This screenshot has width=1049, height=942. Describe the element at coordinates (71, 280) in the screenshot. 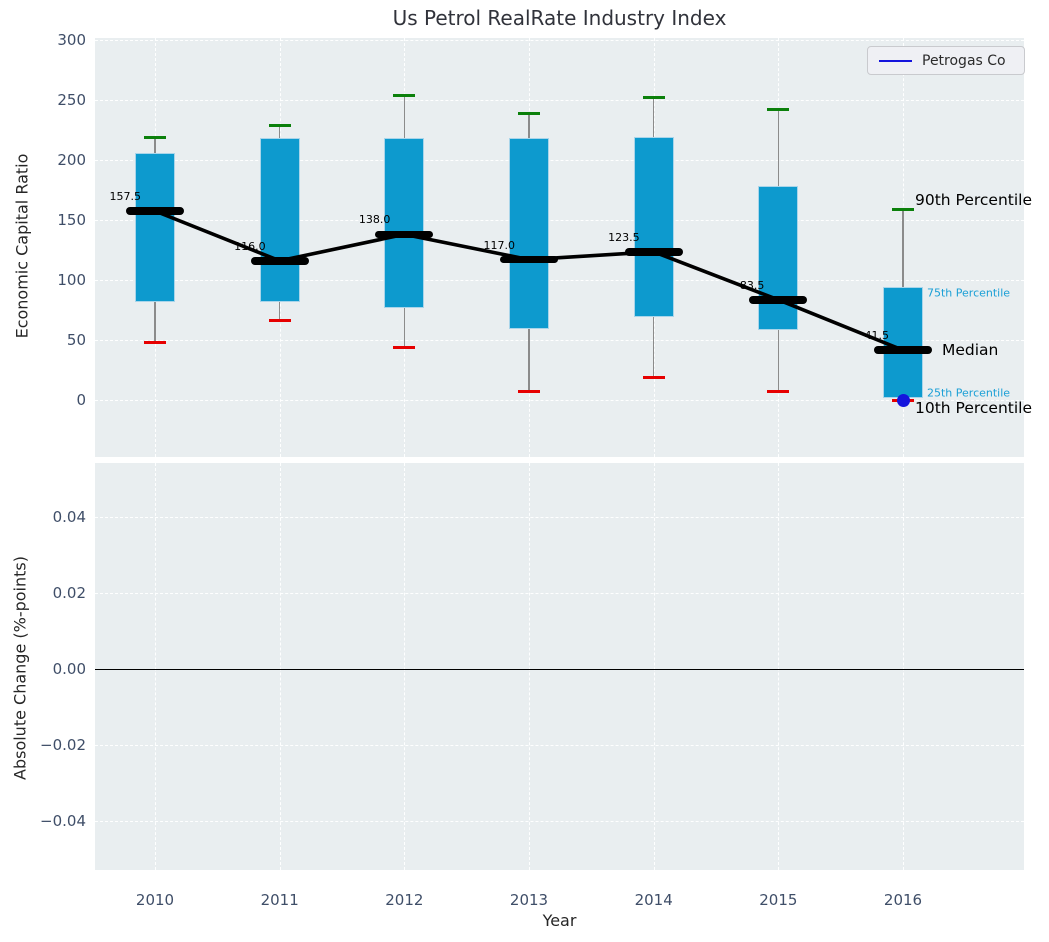

I see `top-y-tick-label: 100` at that location.